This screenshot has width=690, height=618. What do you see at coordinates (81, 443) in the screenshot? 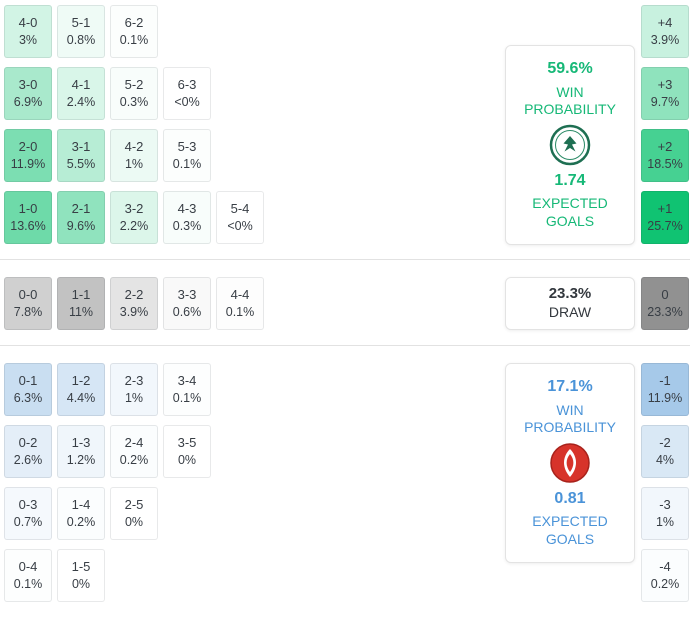
I see `score-label: 1-3` at bounding box center [81, 443].